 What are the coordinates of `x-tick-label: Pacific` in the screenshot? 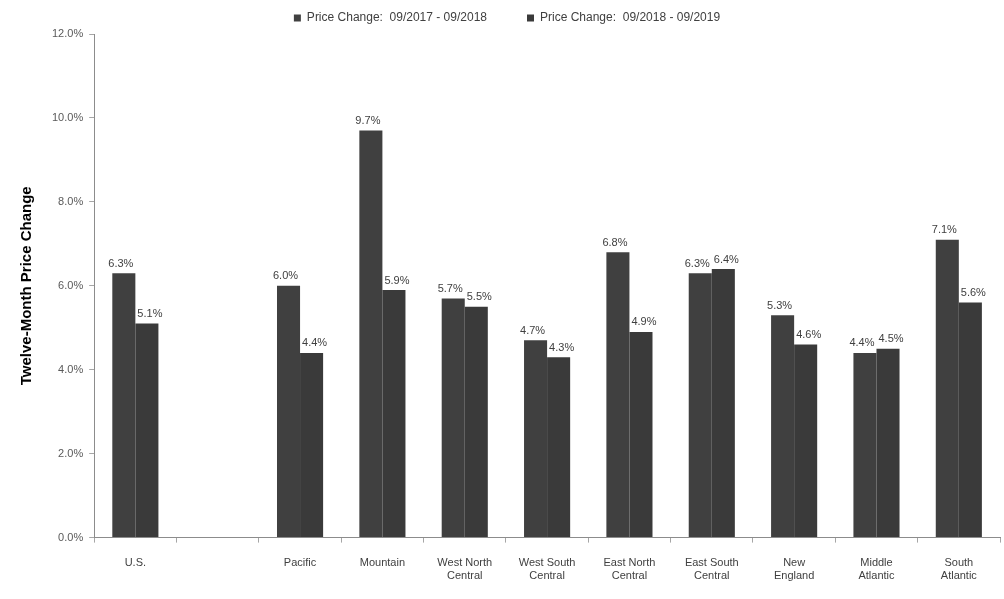 It's located at (300, 562).